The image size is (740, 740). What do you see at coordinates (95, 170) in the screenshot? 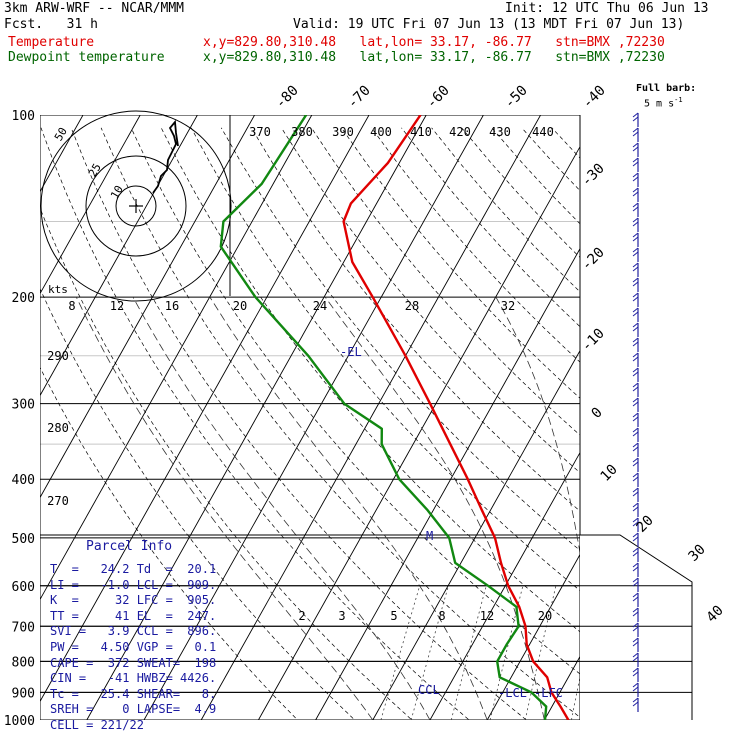
I see `hodograph-ring-label: 25` at bounding box center [95, 170].